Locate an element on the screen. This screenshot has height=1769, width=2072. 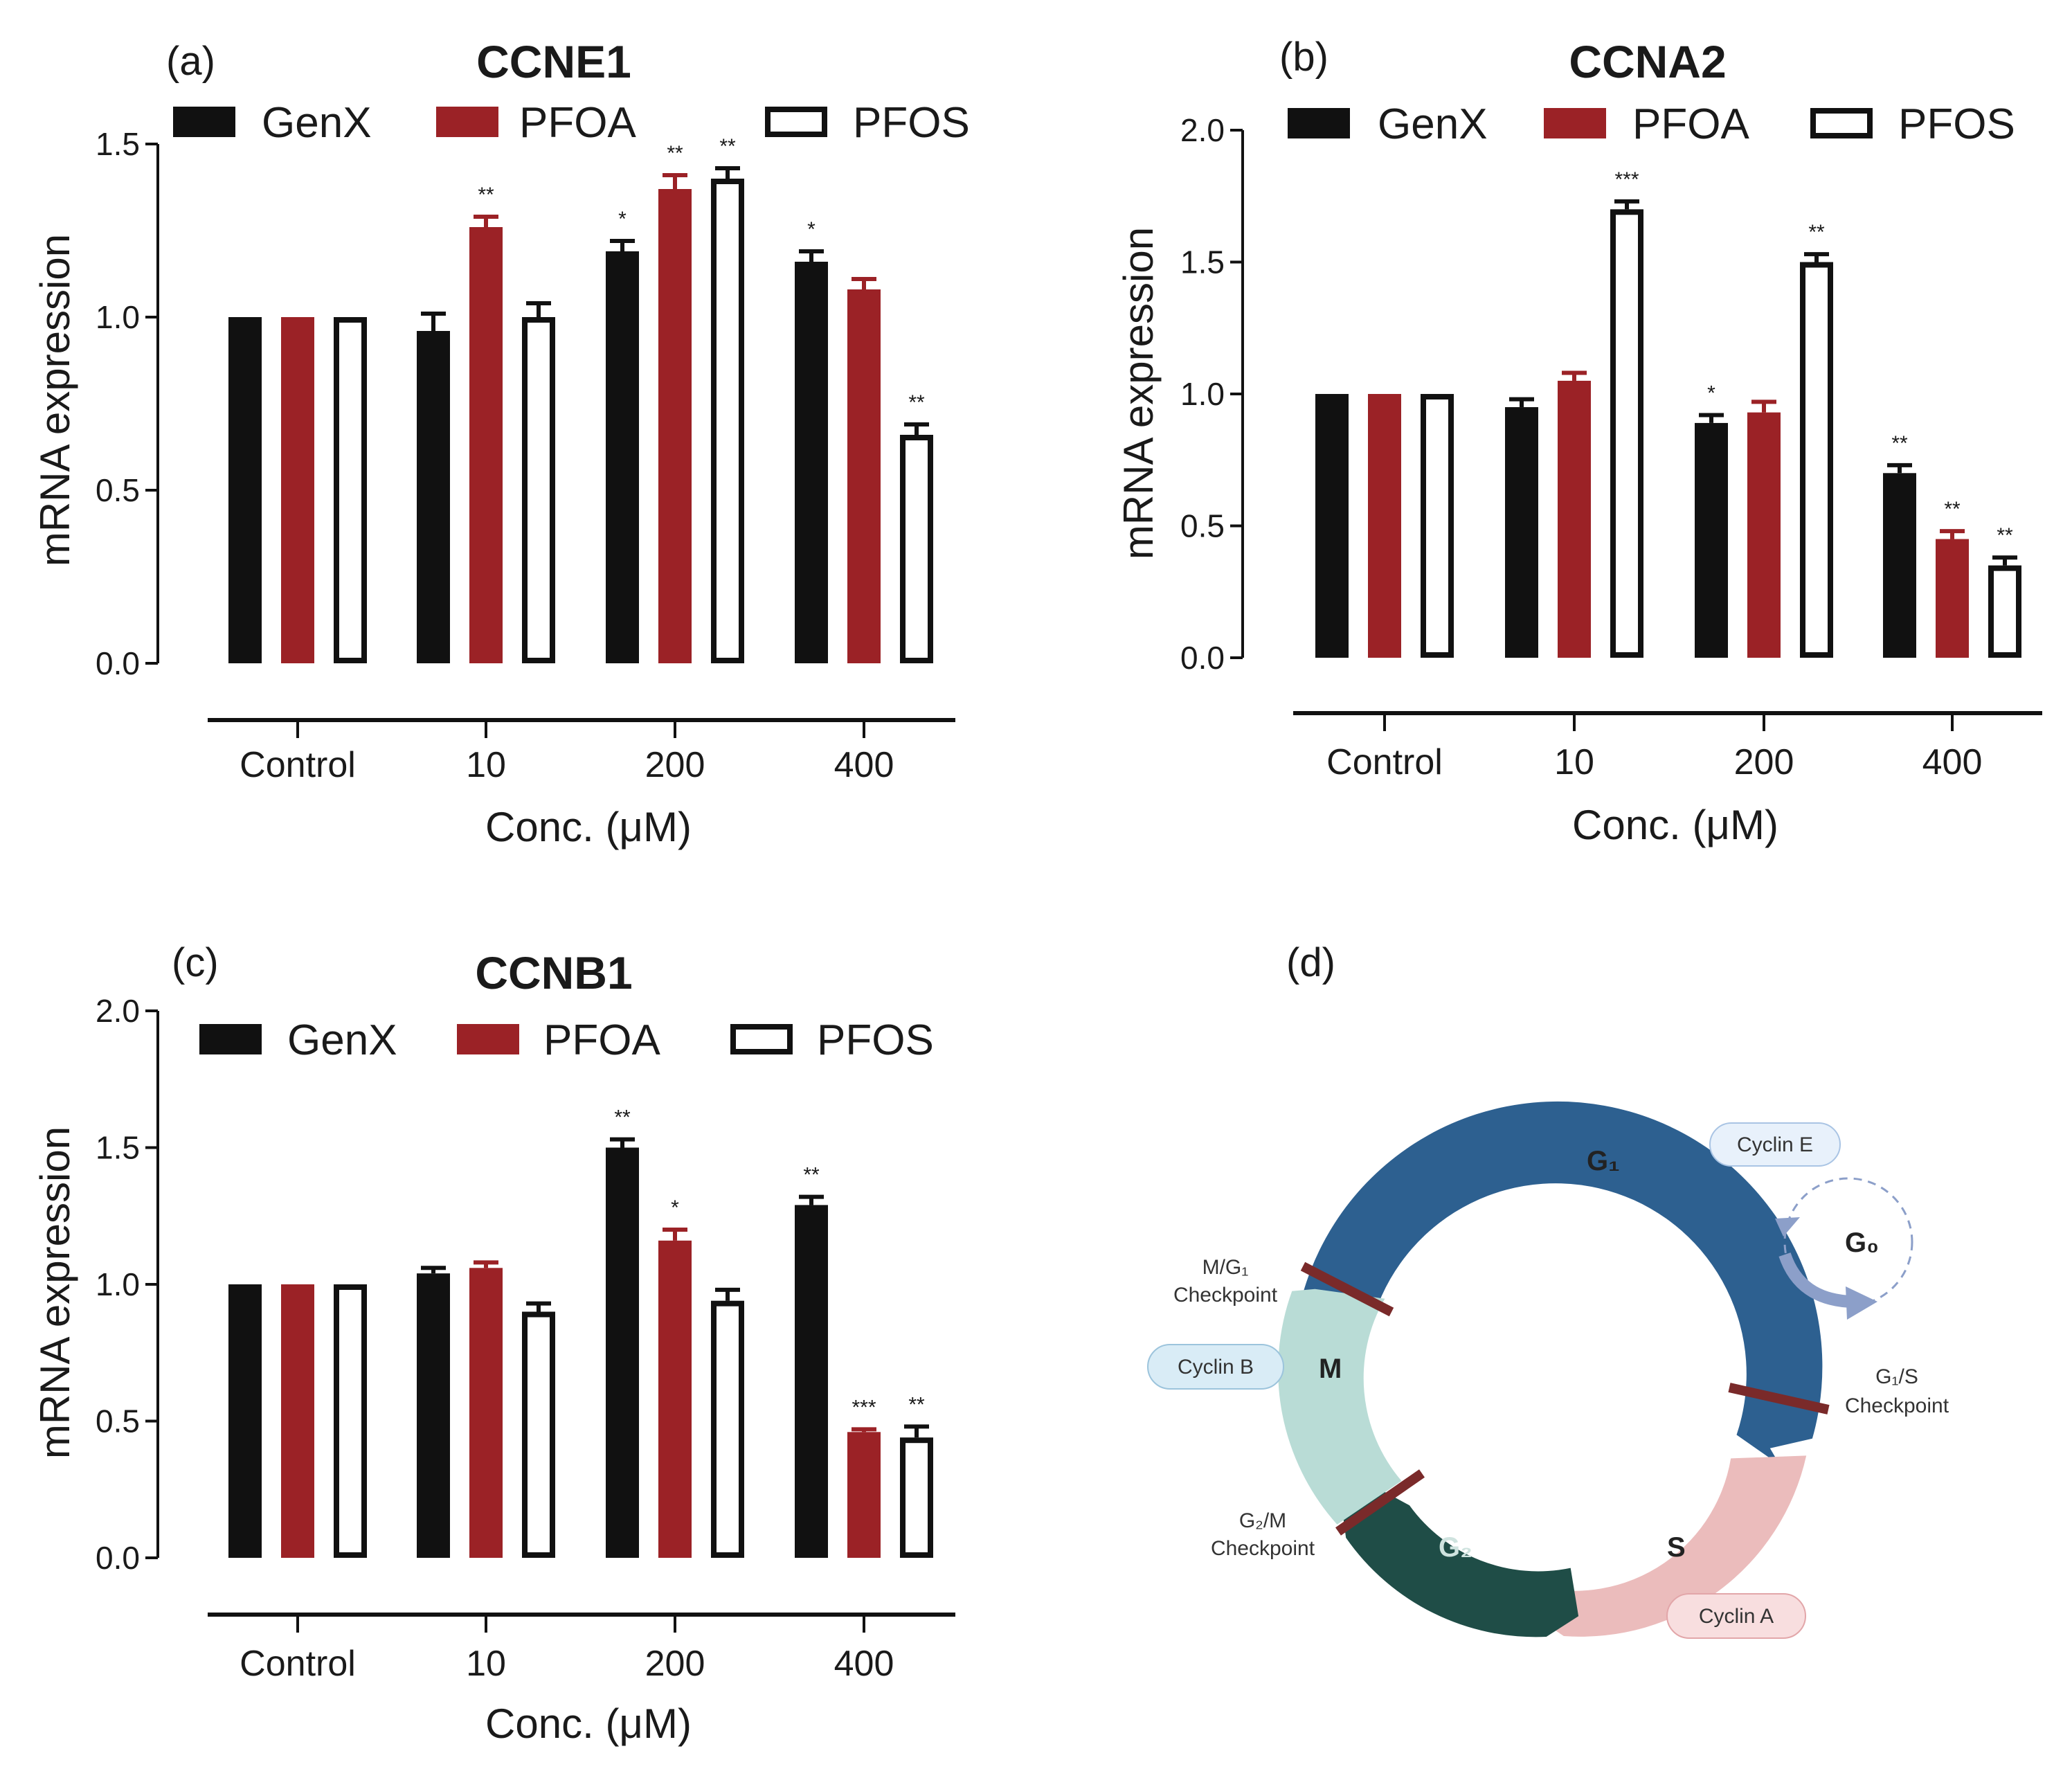
bar-pfoa-control is located at coordinates (1384, 526).